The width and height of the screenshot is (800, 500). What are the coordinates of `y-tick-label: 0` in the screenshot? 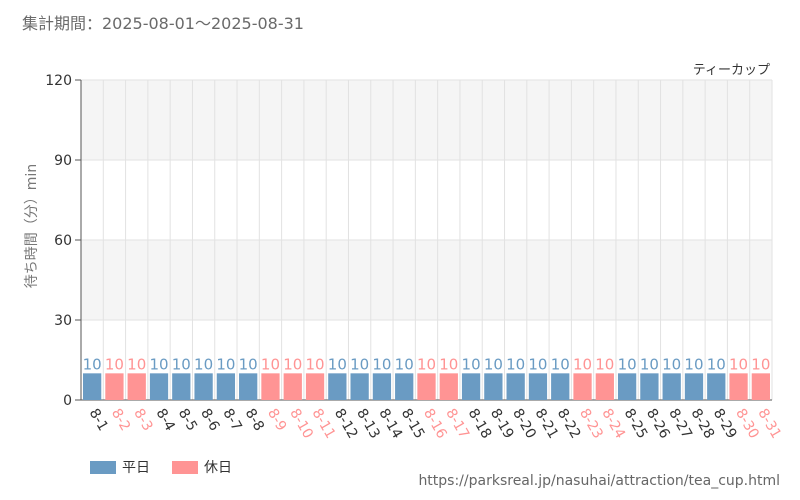 It's located at (67, 401).